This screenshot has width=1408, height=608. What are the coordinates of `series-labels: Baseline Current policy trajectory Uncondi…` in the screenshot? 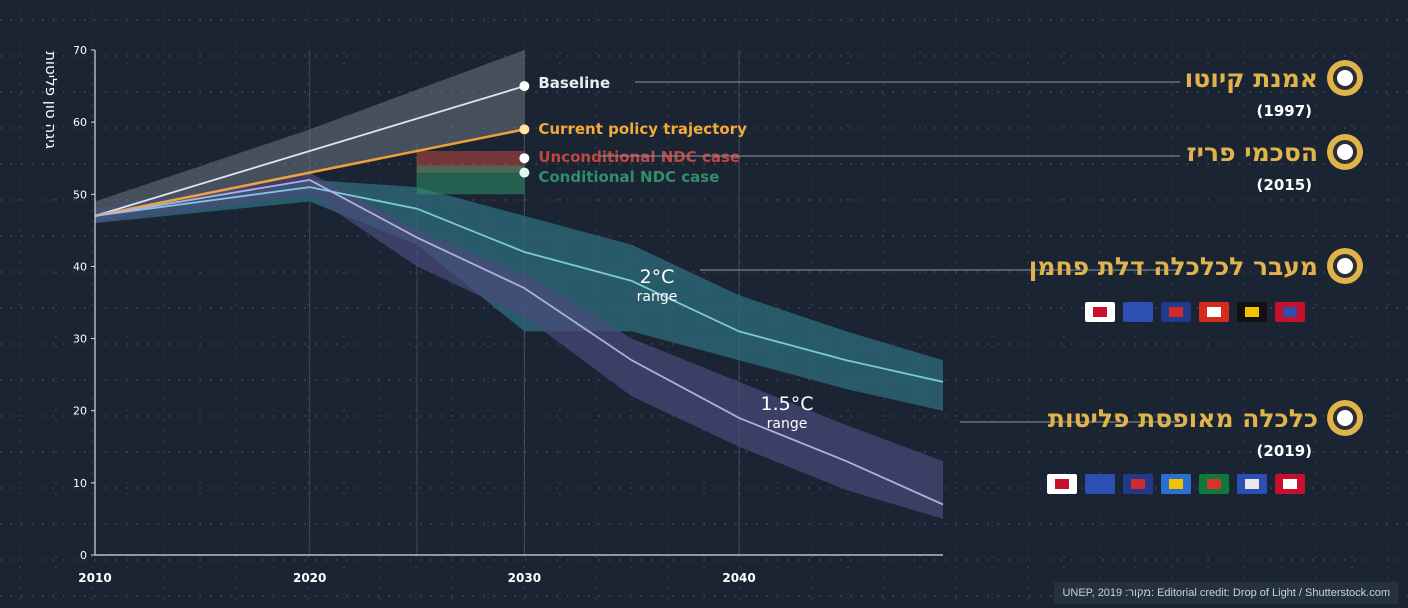 It's located at (666, 253).